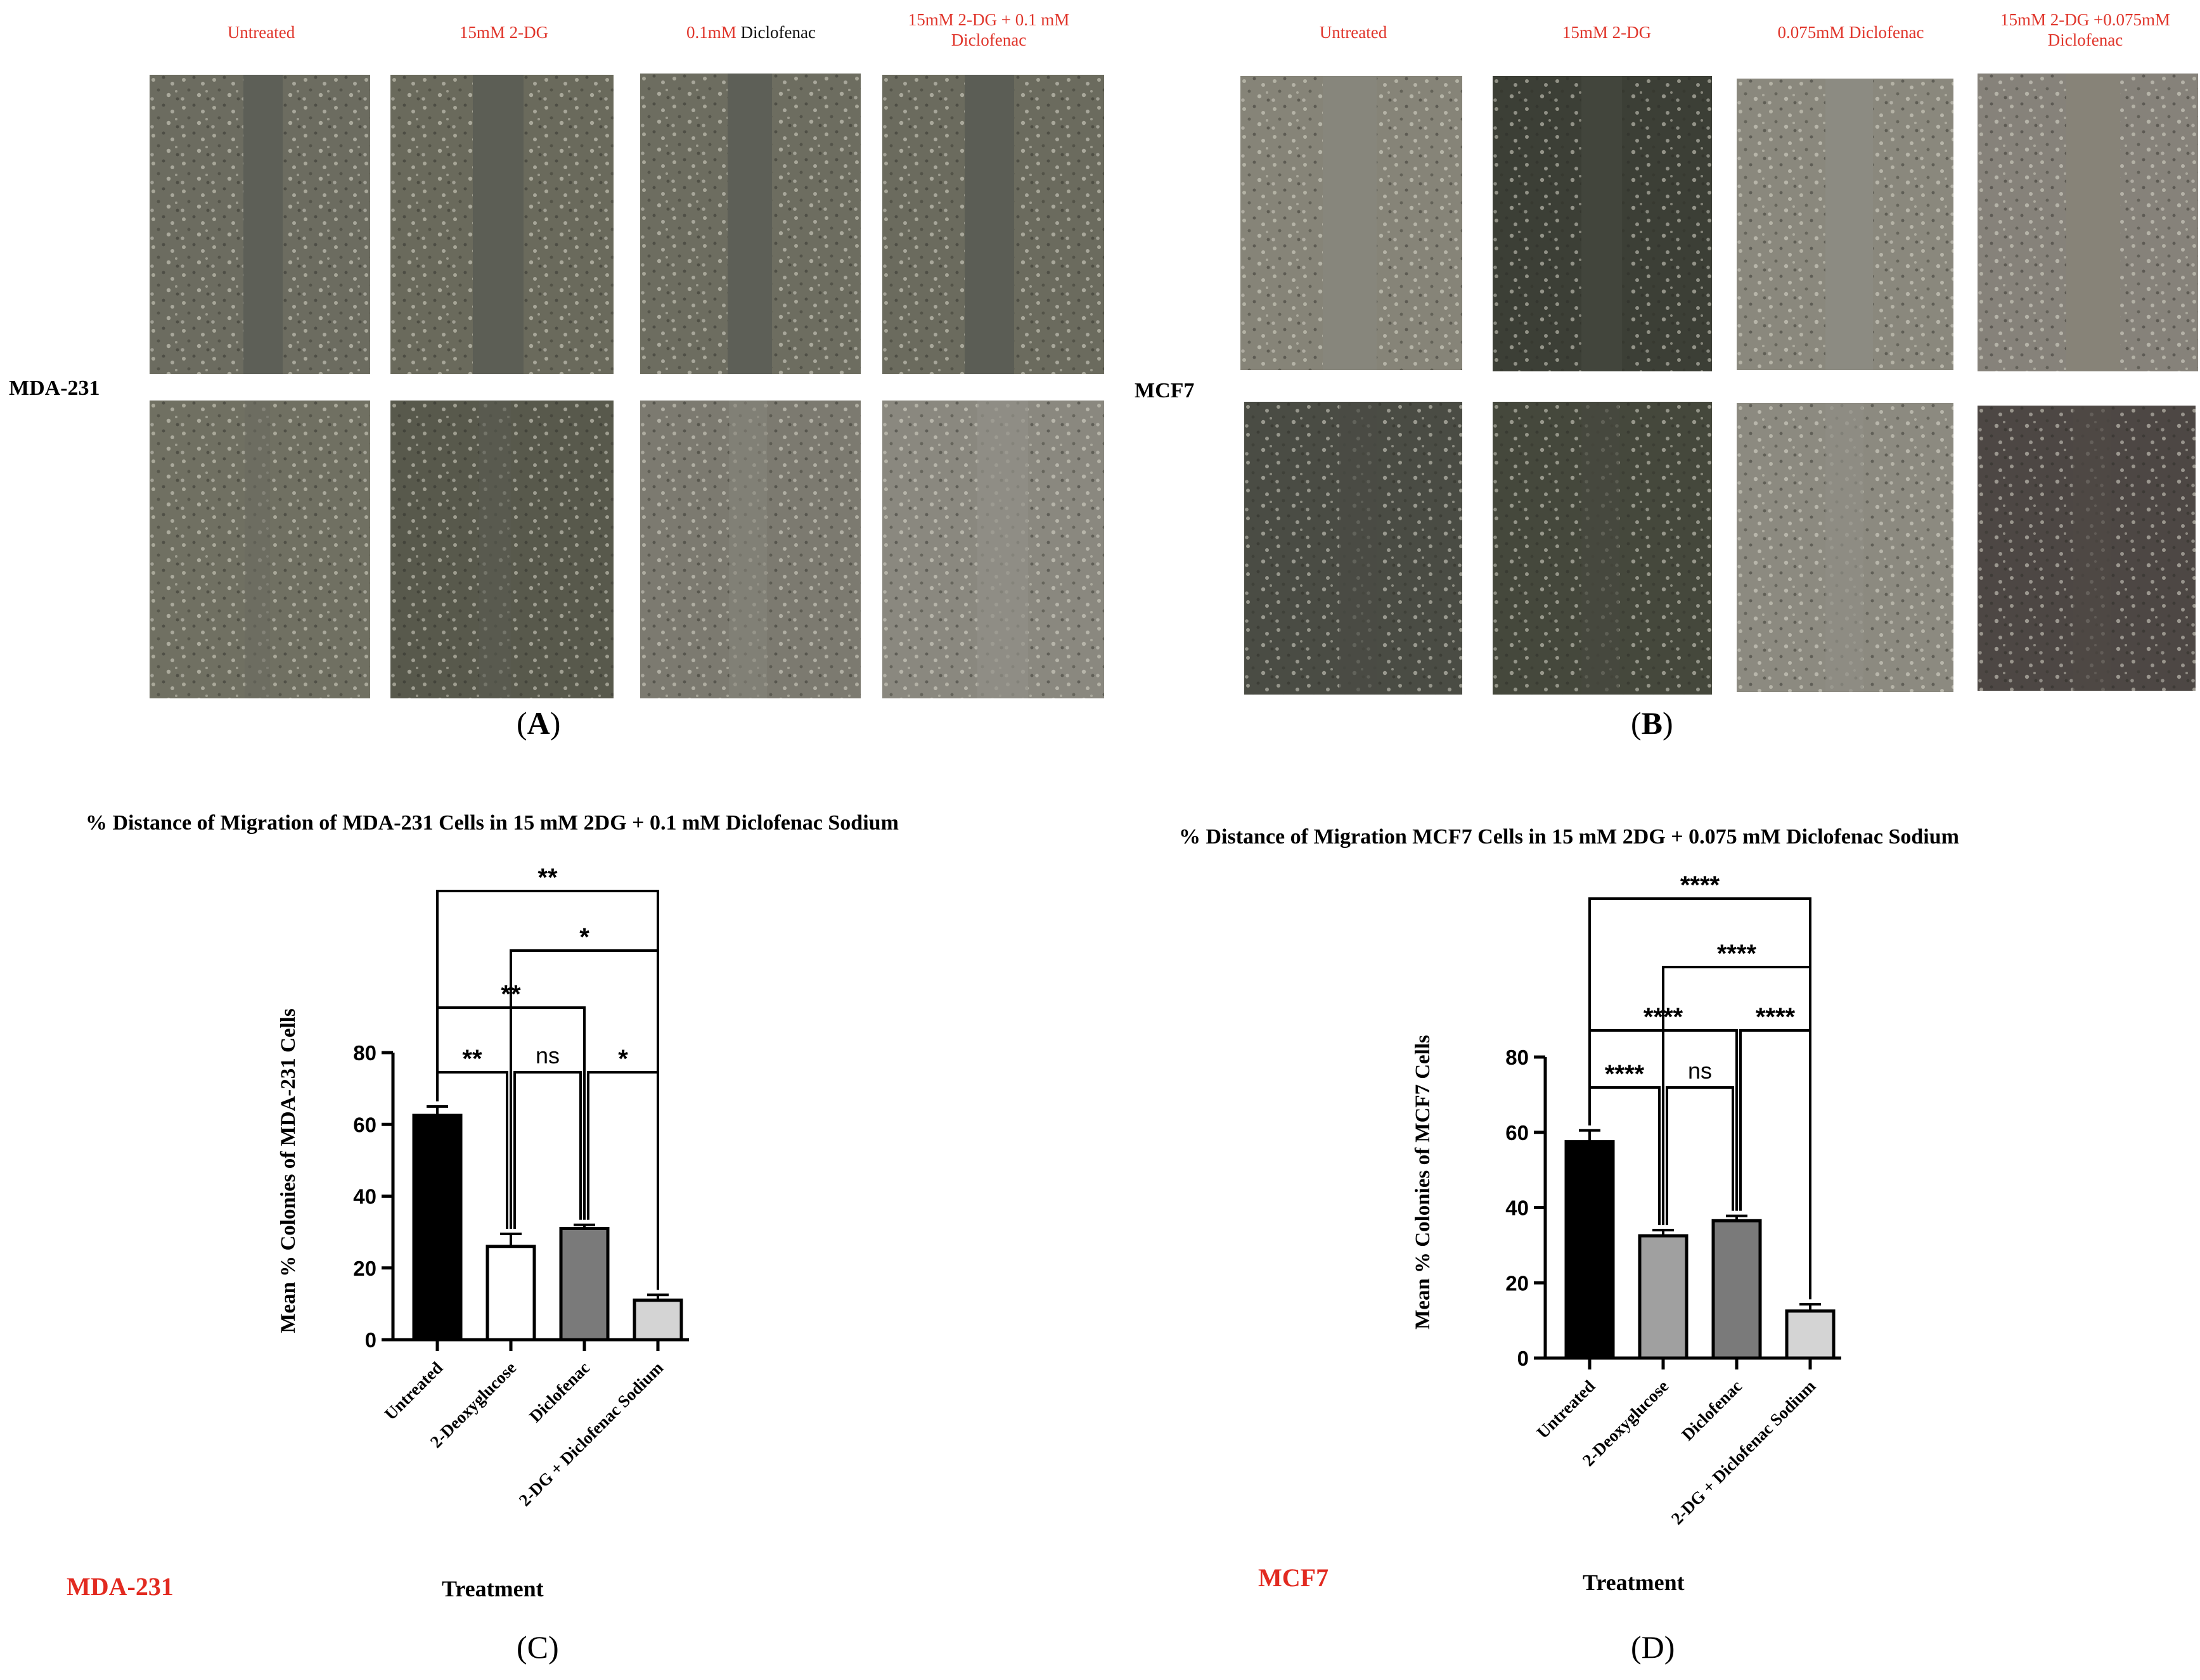 The image size is (2200, 1680). What do you see at coordinates (1517, 1057) in the screenshot?
I see `chart-d-y-tick-label: 80` at bounding box center [1517, 1057].